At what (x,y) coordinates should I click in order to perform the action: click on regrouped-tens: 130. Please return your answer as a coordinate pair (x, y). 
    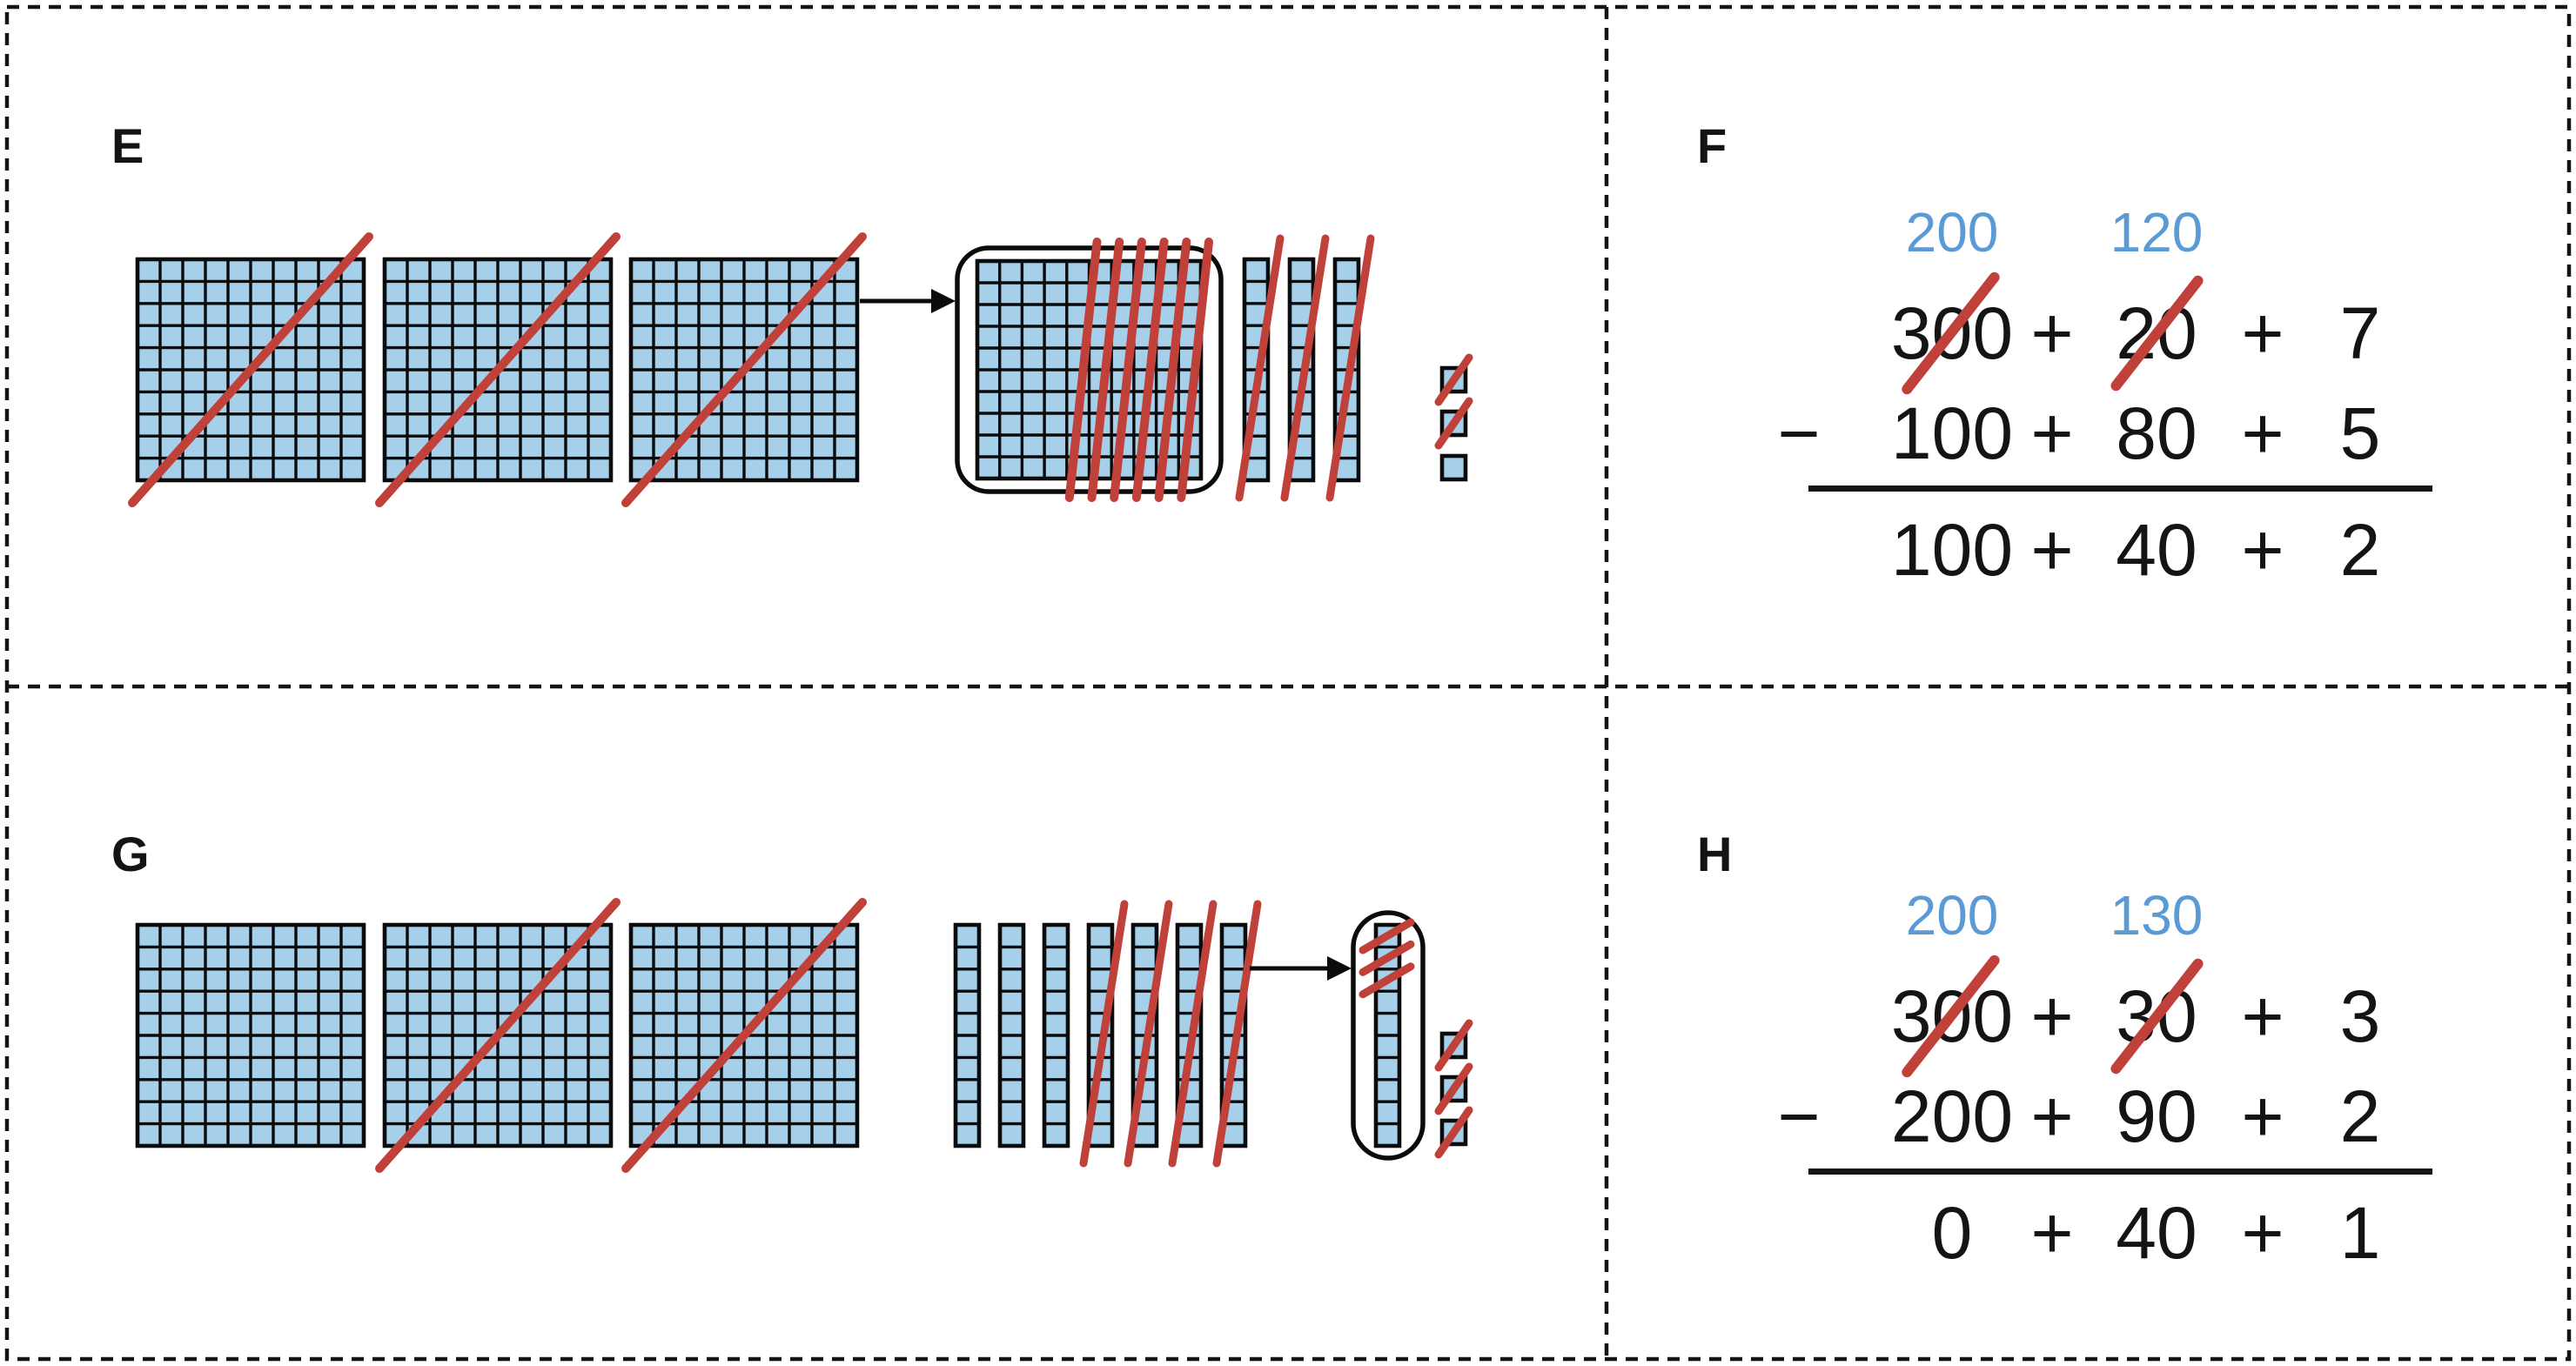
    Looking at the image, I should click on (2157, 915).